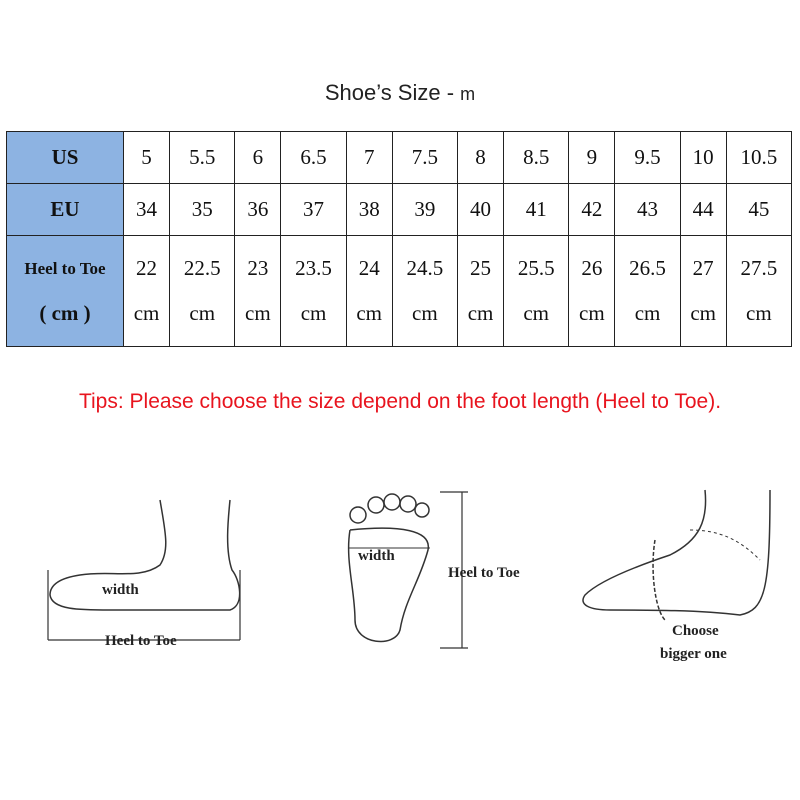  What do you see at coordinates (65, 157) in the screenshot?
I see `us-header: US` at bounding box center [65, 157].